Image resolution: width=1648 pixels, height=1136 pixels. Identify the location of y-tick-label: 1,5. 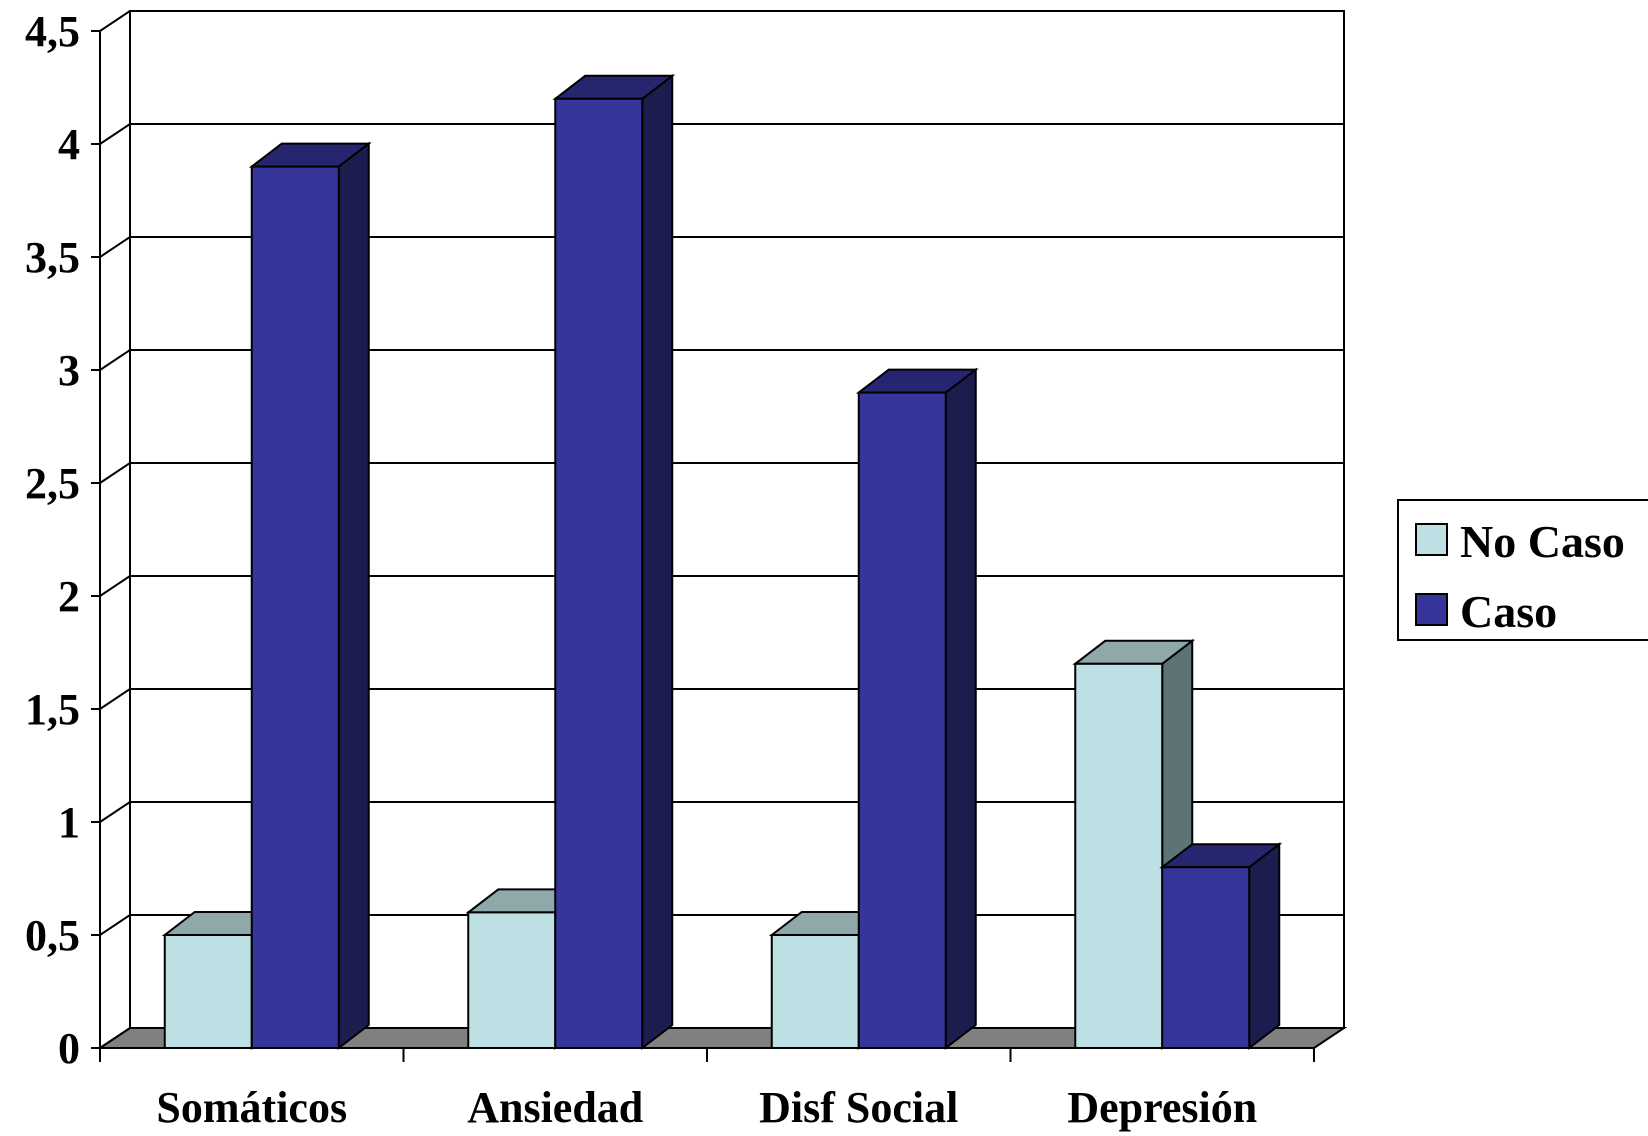
(52, 709).